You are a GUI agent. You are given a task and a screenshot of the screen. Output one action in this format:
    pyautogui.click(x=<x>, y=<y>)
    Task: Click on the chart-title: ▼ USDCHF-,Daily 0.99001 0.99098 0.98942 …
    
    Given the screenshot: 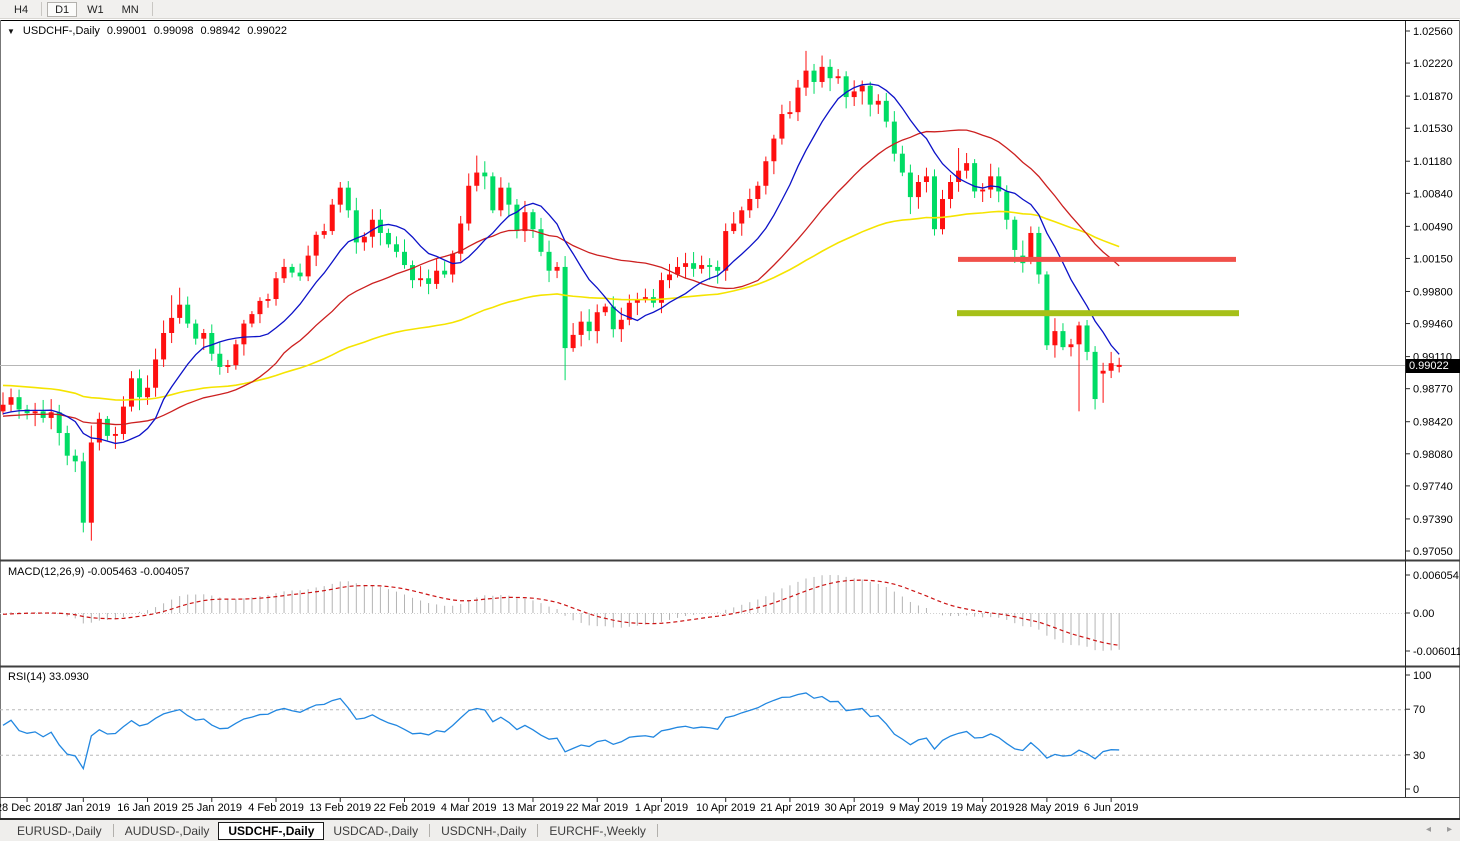 What is the action you would take?
    pyautogui.click(x=147, y=31)
    